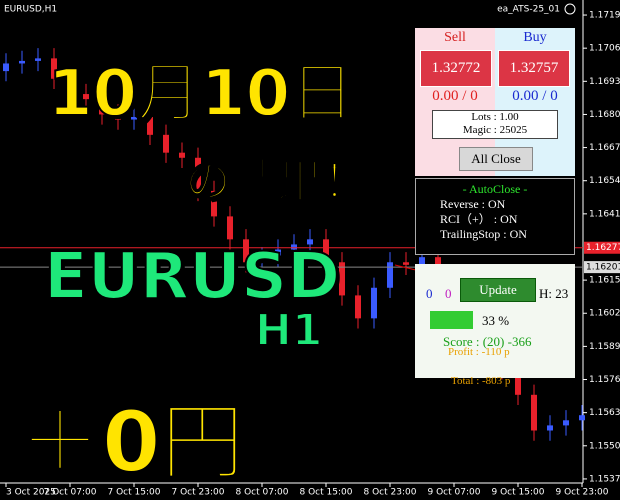  I want to click on y-tick-label: 1.16930, so click(604, 82).